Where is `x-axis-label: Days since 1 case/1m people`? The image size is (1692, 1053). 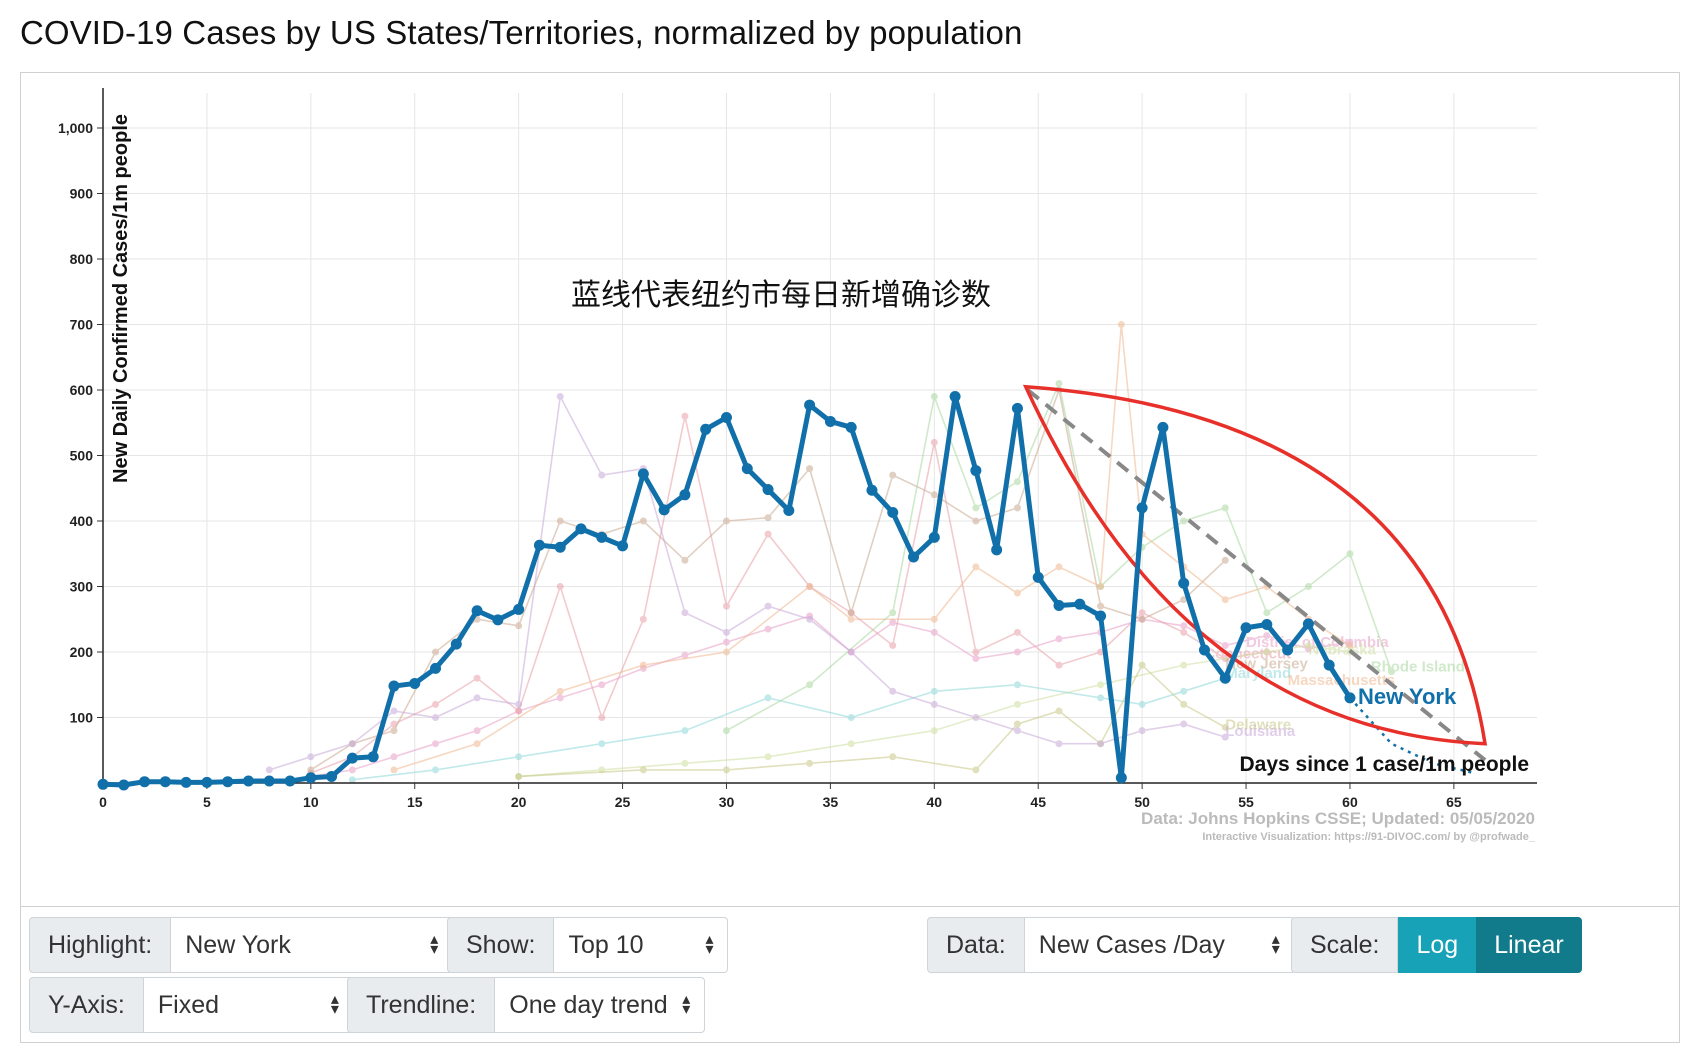 x-axis-label: Days since 1 case/1m people is located at coordinates (1385, 764).